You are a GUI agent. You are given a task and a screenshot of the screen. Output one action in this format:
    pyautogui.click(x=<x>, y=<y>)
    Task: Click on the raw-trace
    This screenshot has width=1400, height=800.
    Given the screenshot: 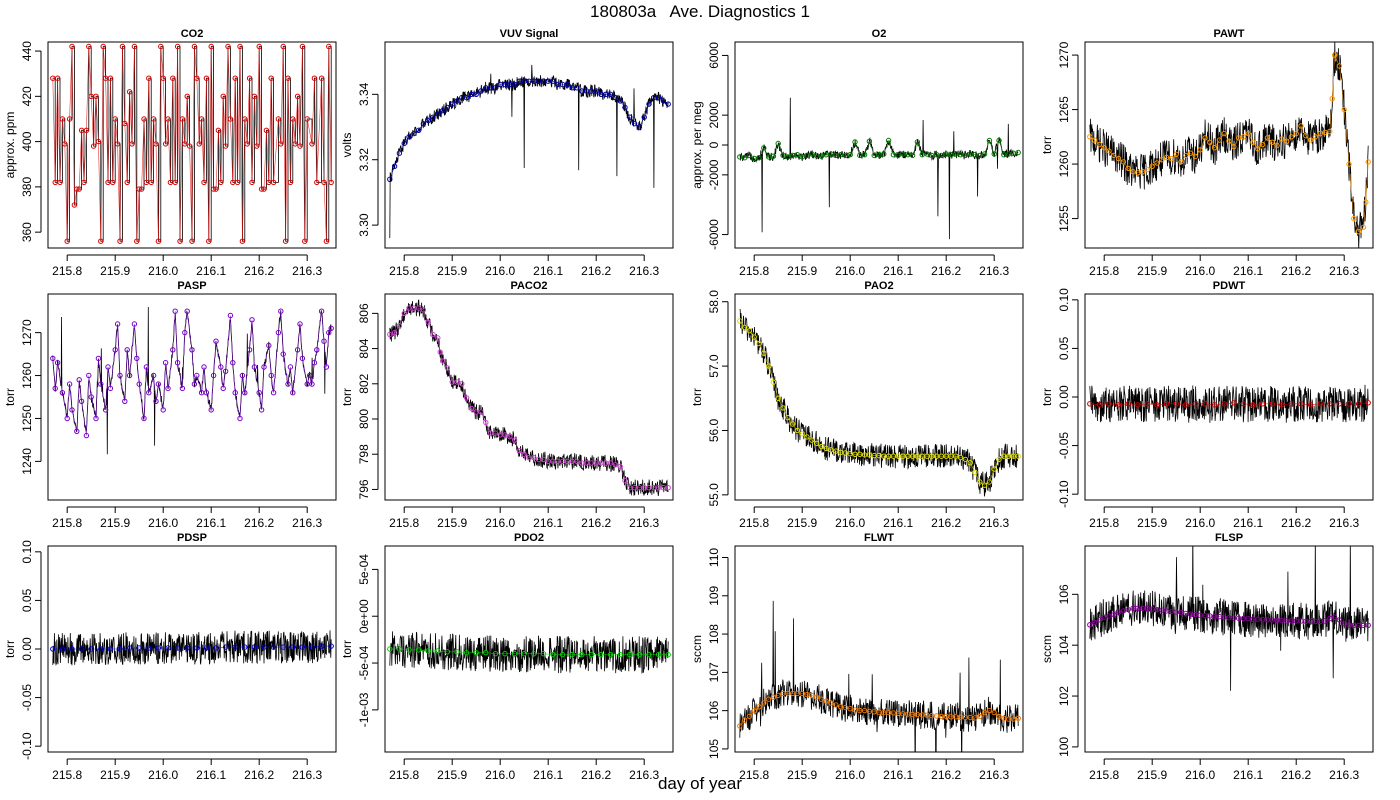 What is the action you would take?
    pyautogui.click(x=529, y=151)
    